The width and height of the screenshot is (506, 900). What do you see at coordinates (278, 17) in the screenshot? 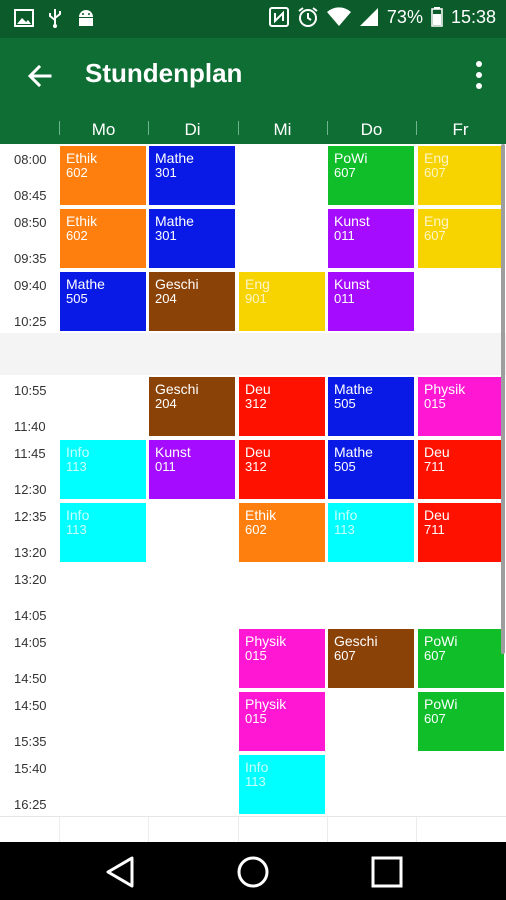
I see `nfc-icon` at bounding box center [278, 17].